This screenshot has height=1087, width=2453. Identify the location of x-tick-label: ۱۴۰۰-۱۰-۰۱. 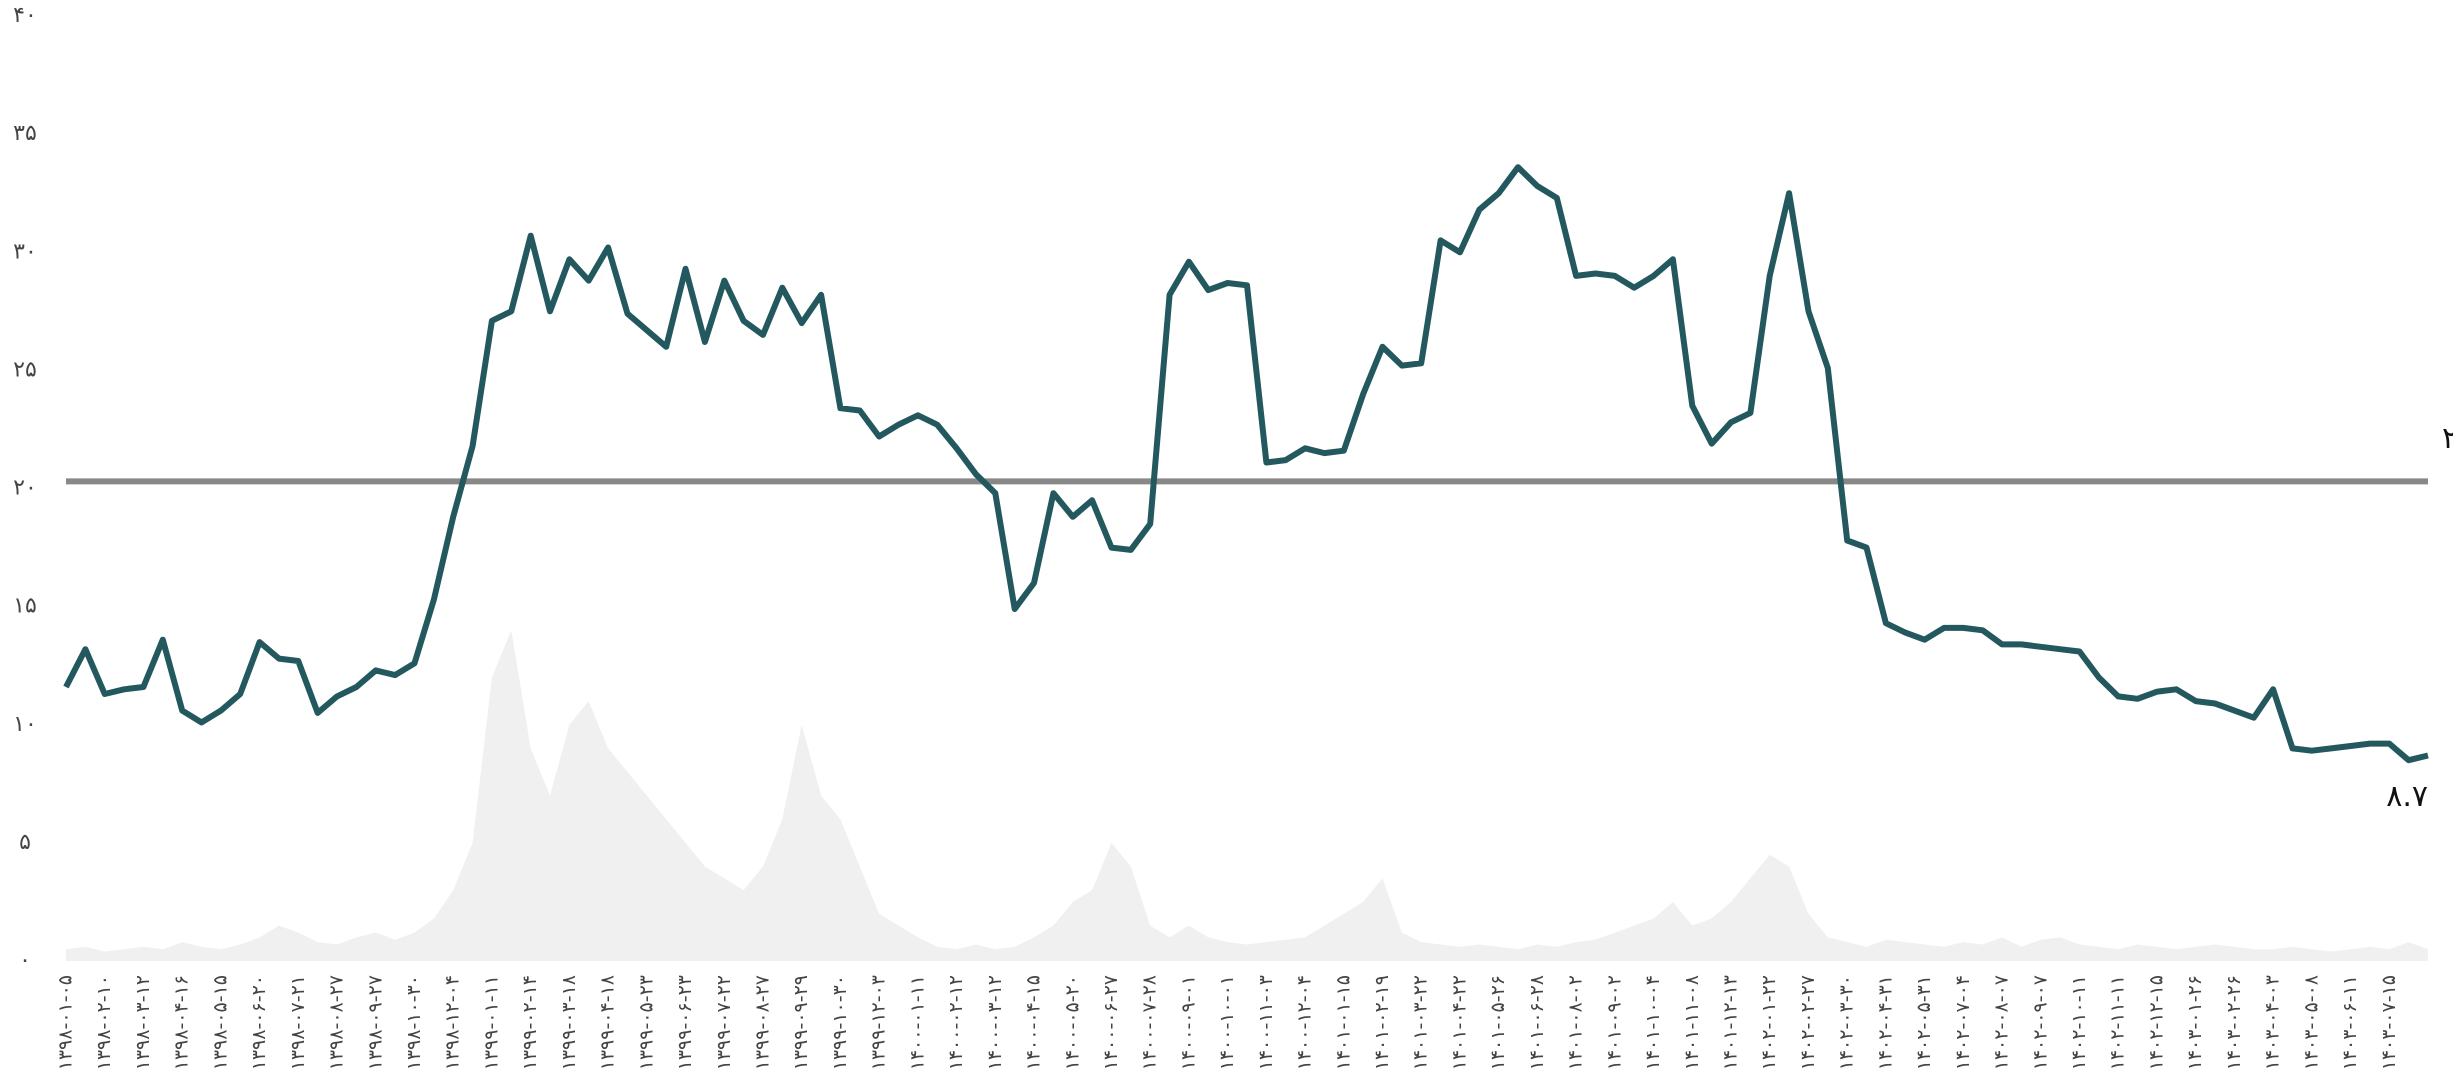
(1227, 1022).